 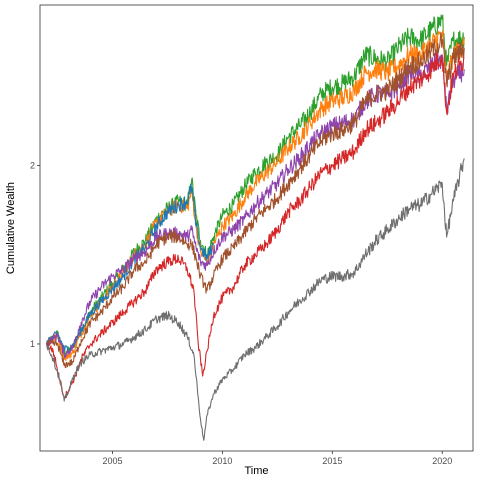 What do you see at coordinates (32, 344) in the screenshot?
I see `y-tick-label: 1` at bounding box center [32, 344].